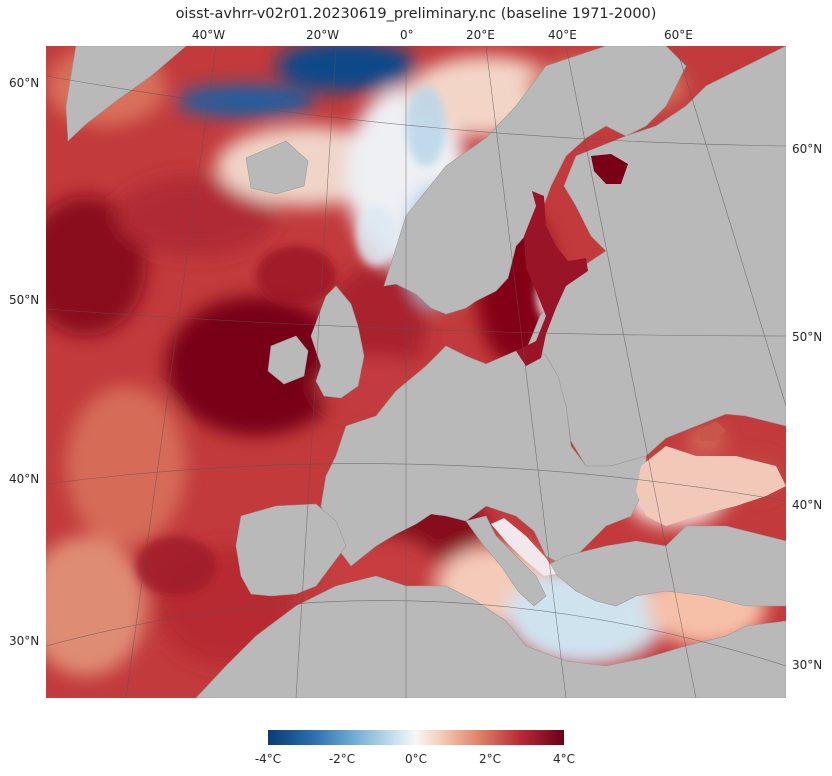  Describe the element at coordinates (24, 300) in the screenshot. I see `lat-label-left-50n: 50°N` at that location.